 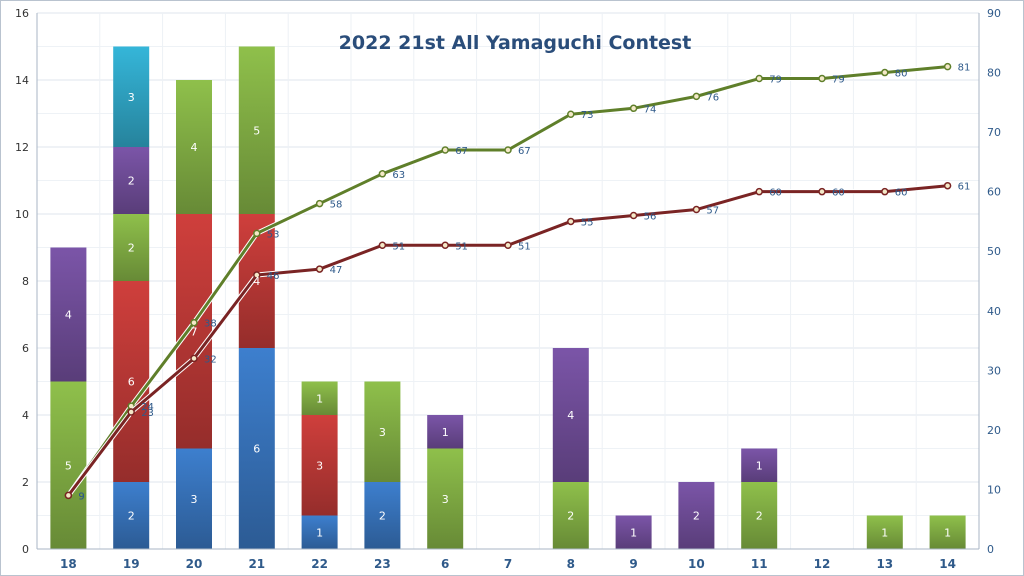 I want to click on point-label: 57, so click(x=712, y=211).